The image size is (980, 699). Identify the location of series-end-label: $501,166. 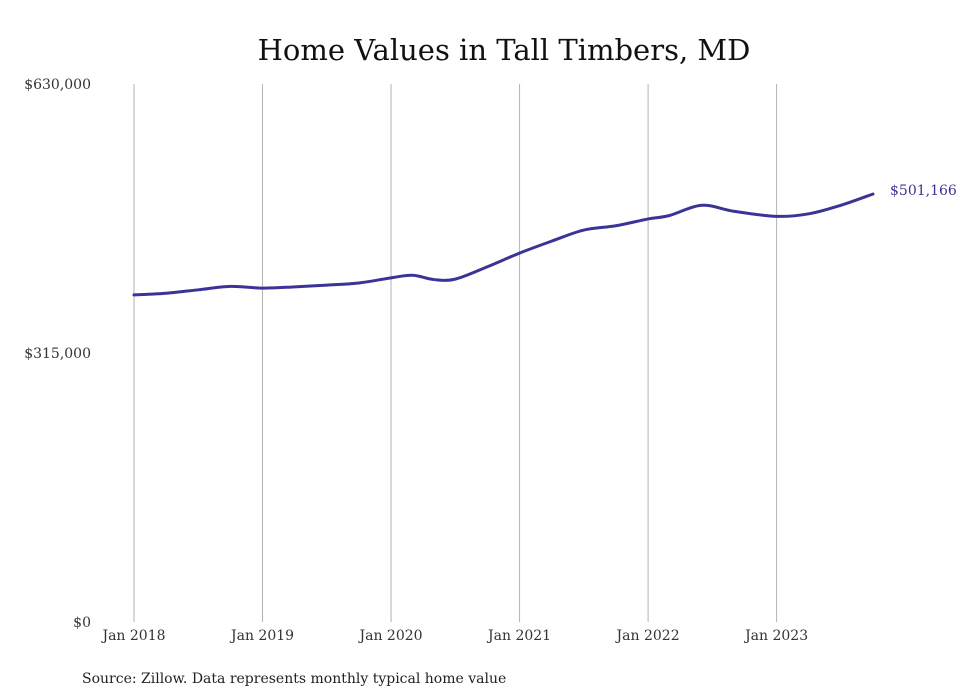
(923, 191).